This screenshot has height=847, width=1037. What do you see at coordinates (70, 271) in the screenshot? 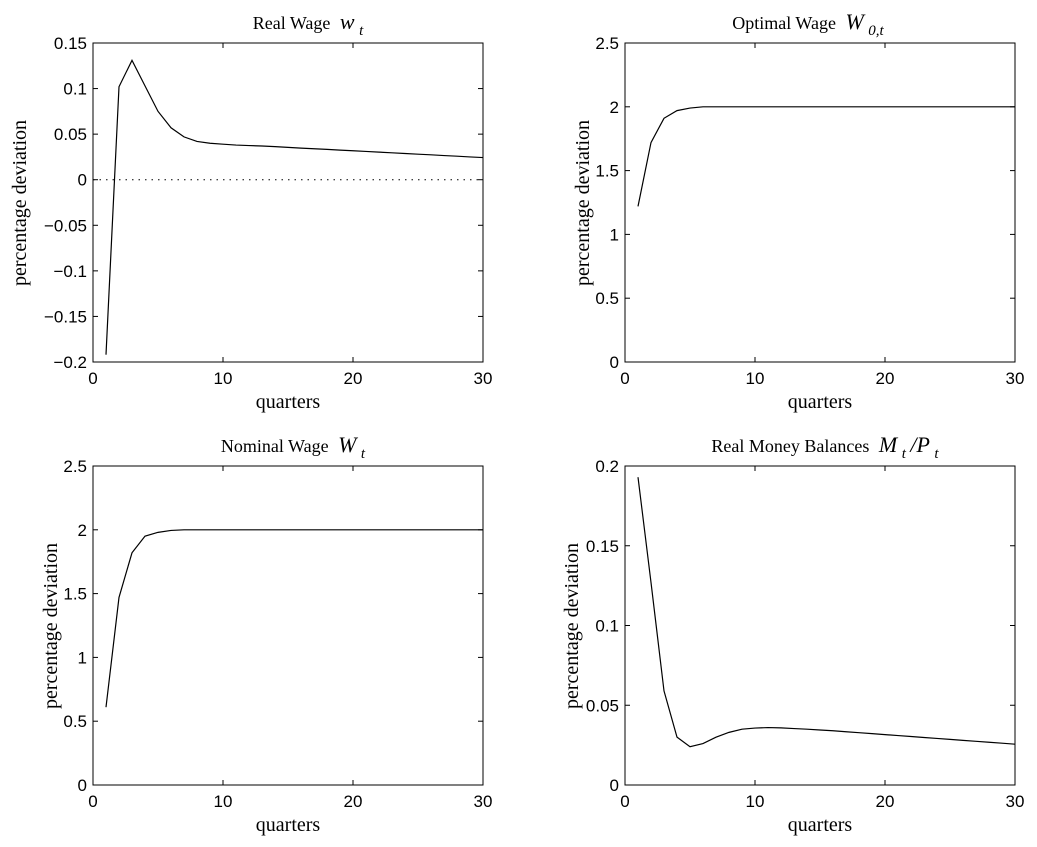
I see `y-tick-label: −0.1` at bounding box center [70, 271].